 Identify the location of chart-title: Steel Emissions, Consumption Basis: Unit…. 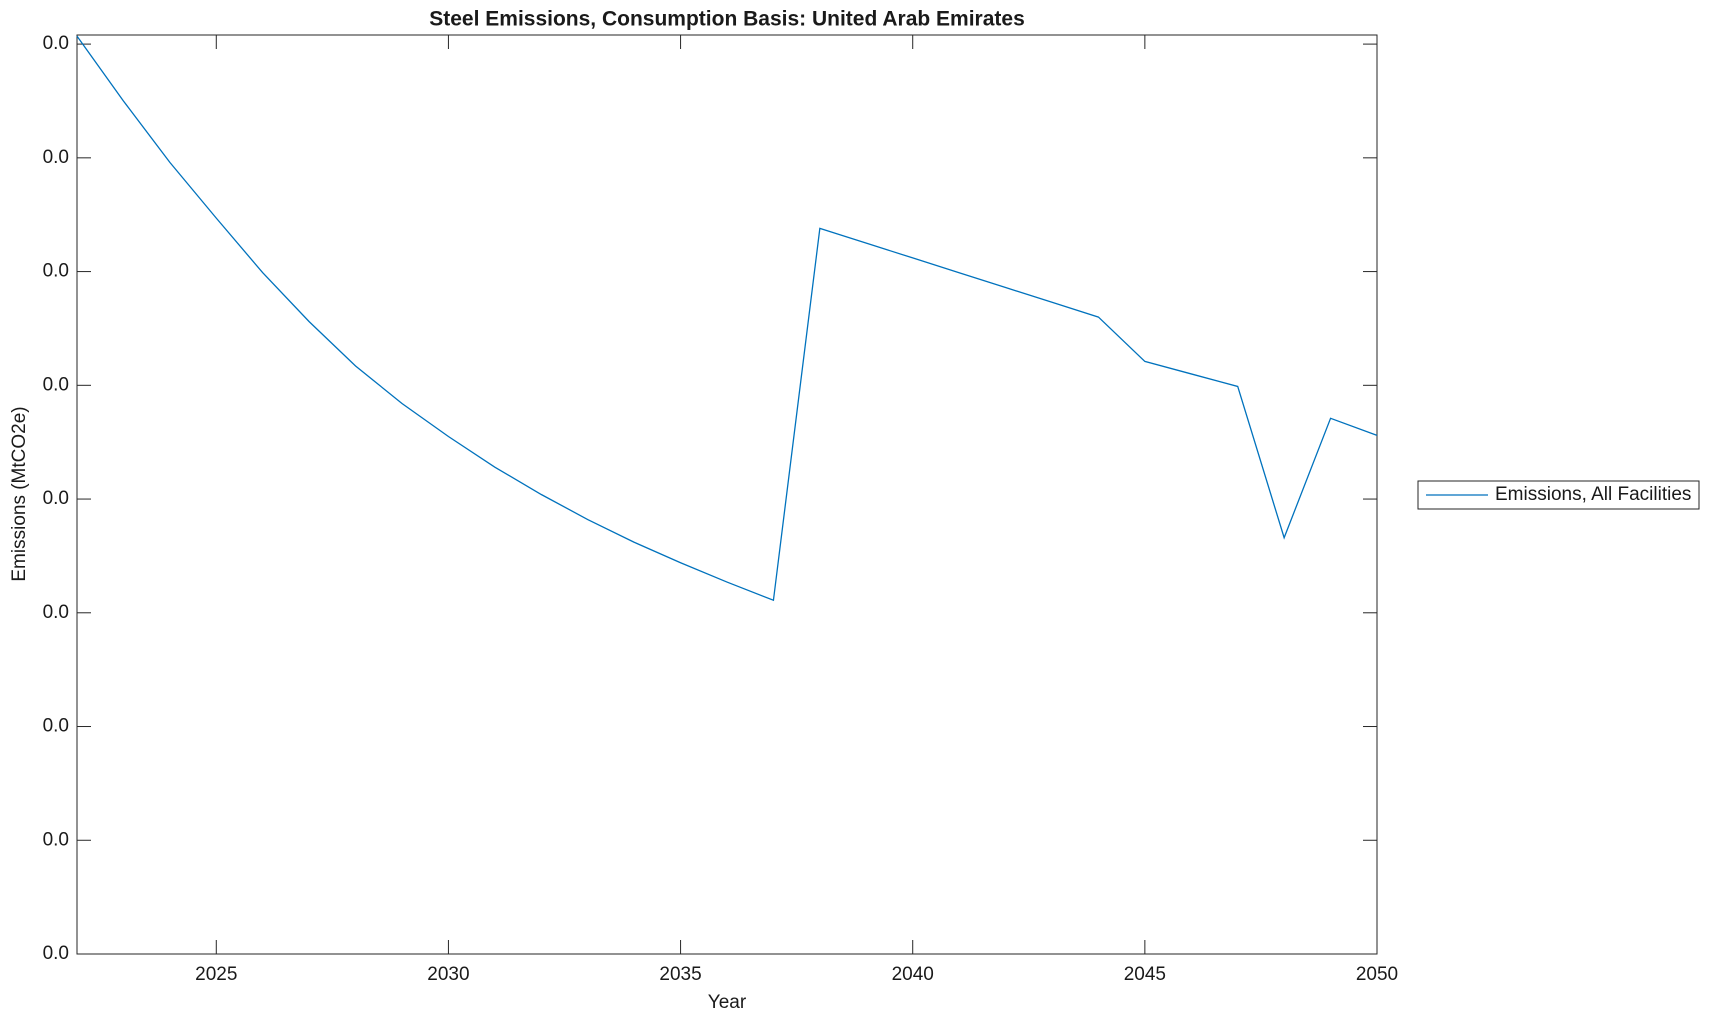
(727, 19).